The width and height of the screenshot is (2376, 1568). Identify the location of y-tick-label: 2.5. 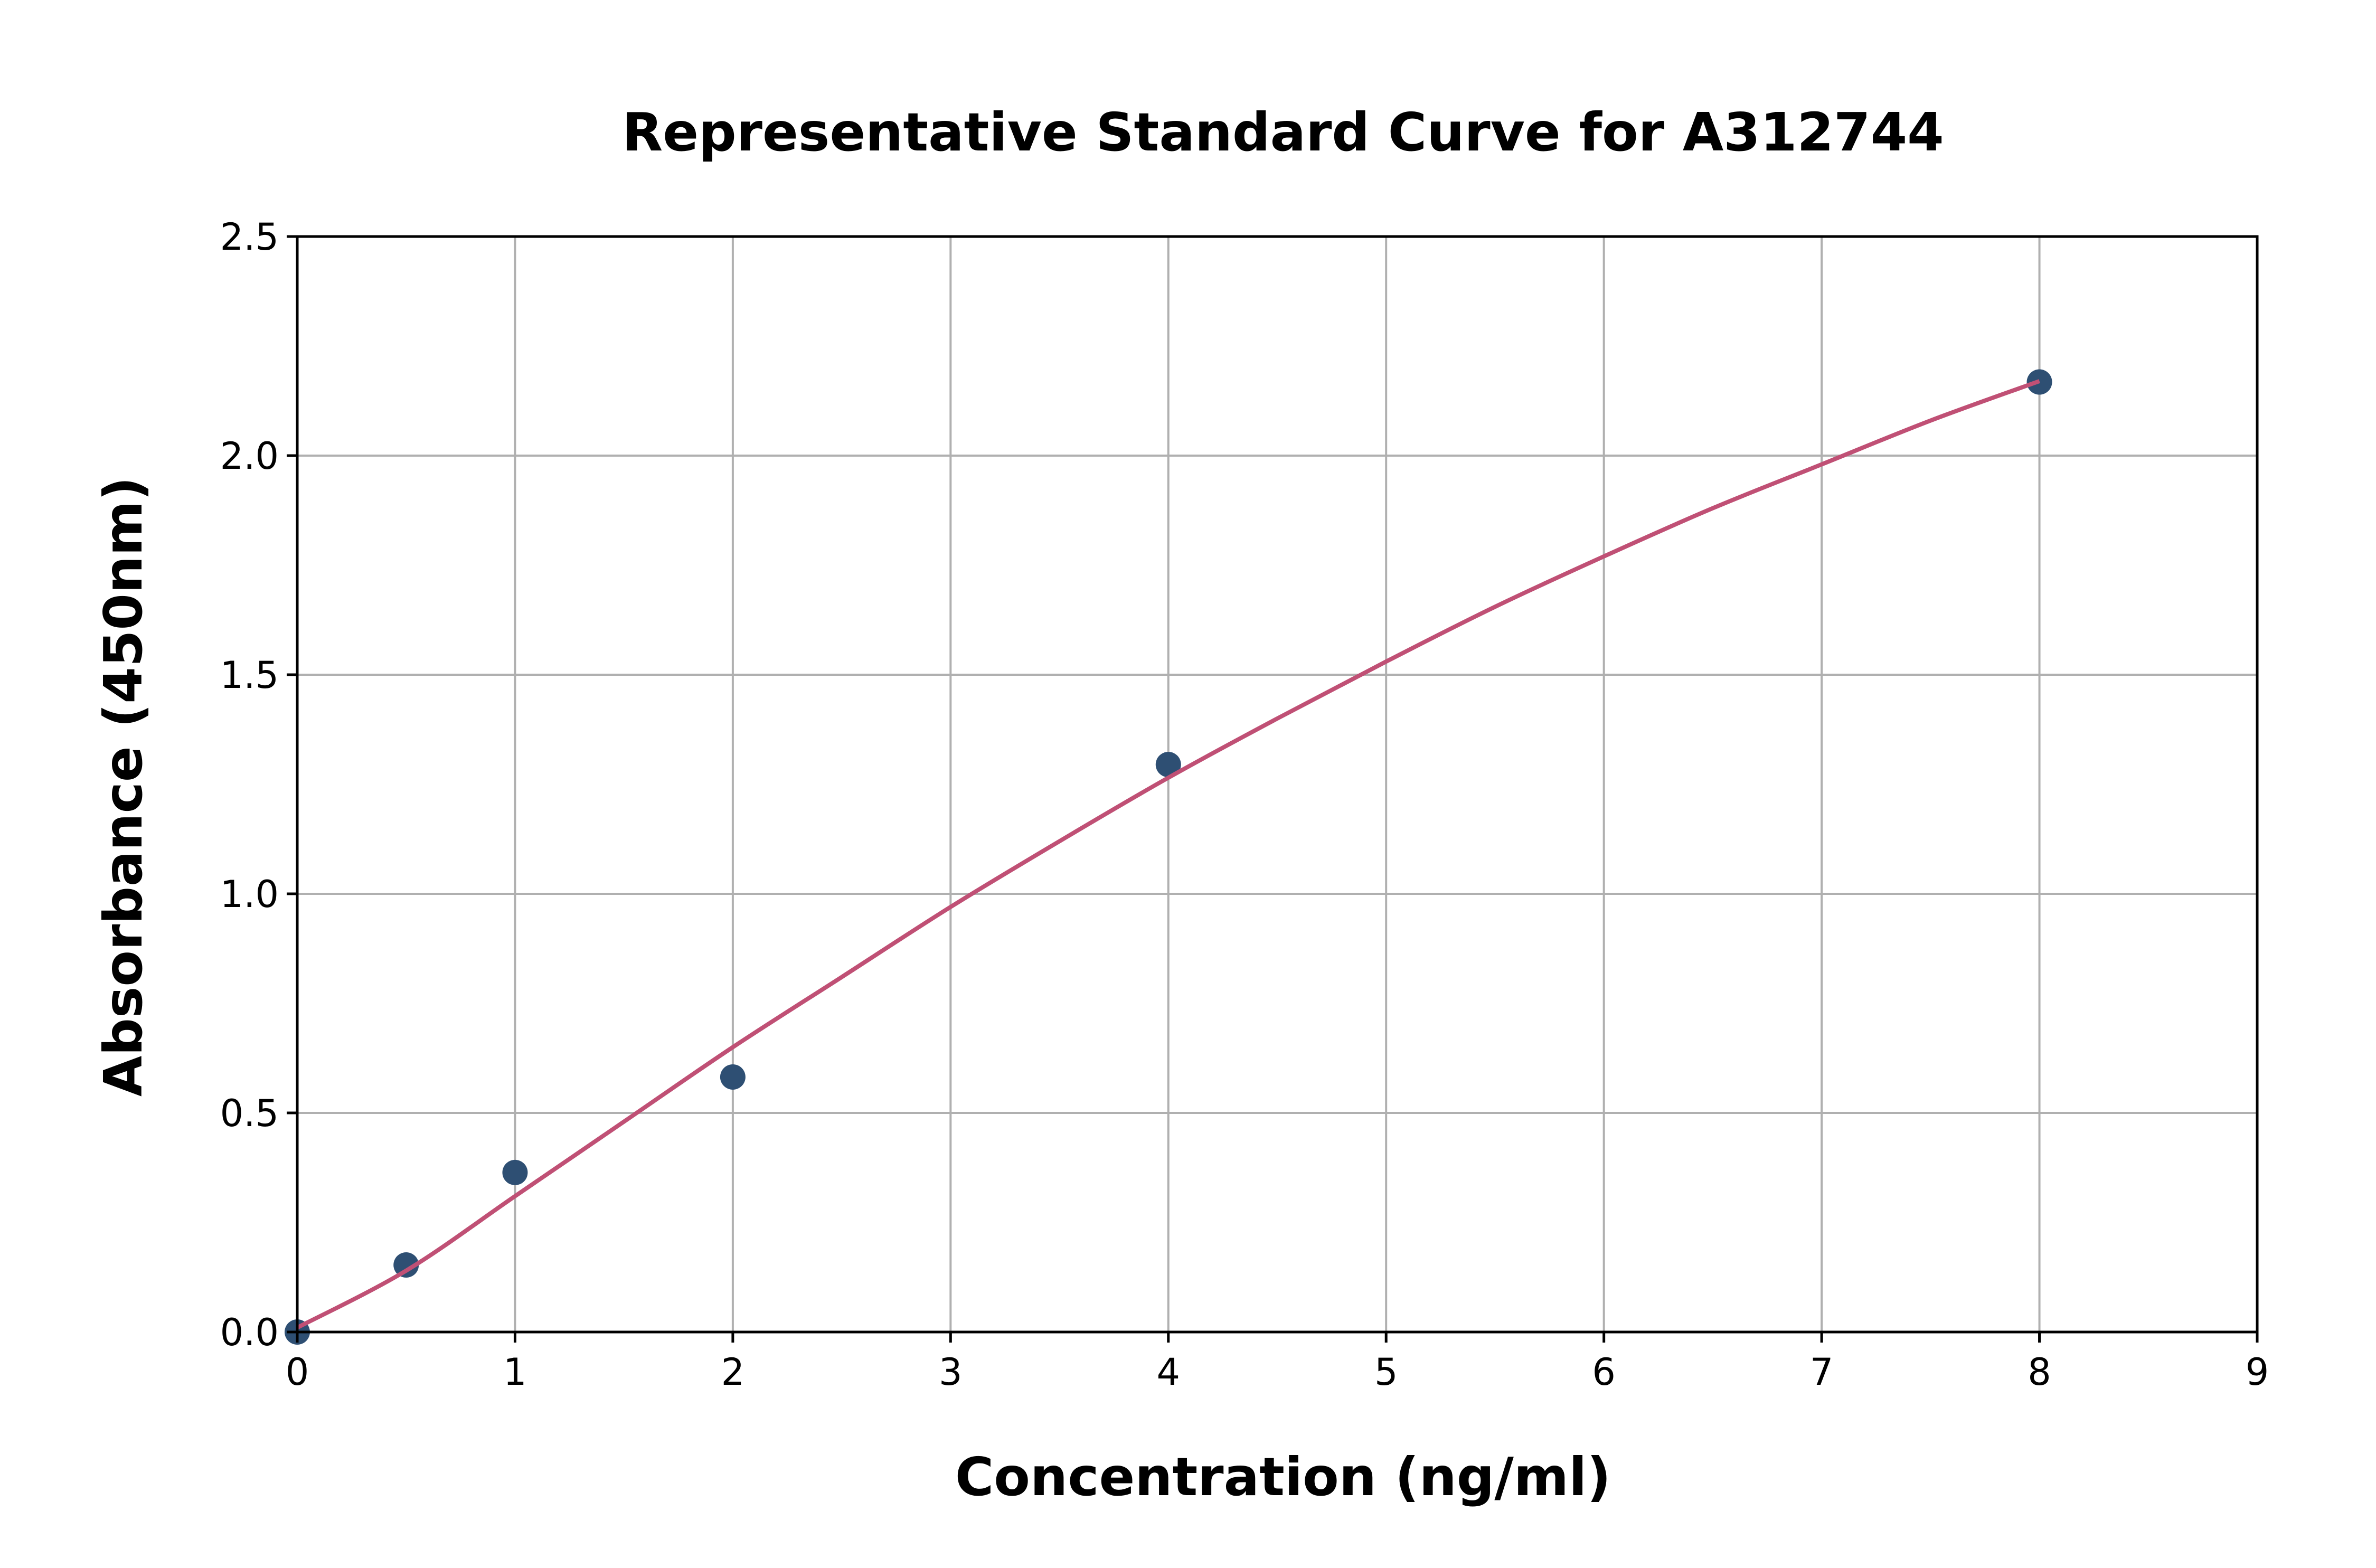
(250, 237).